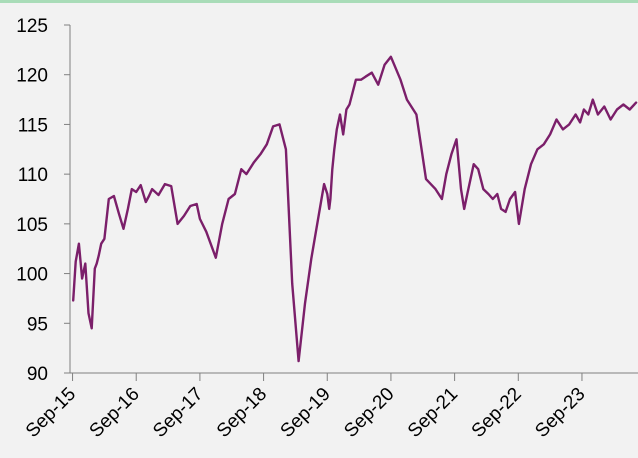 The height and width of the screenshot is (458, 638). I want to click on x-tick-label: Sep-23, so click(560, 413).